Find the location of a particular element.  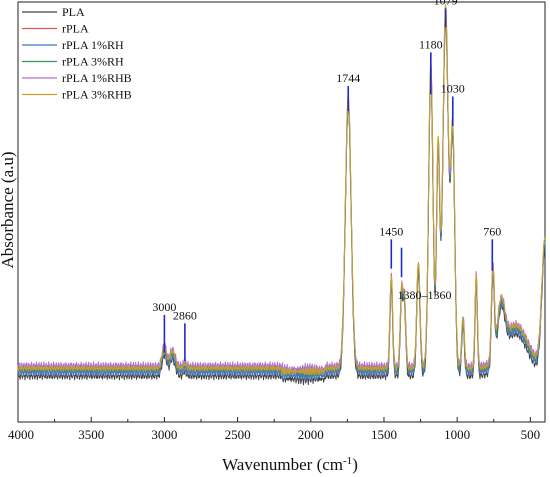

peak-label-760: 760 is located at coordinates (492, 231).